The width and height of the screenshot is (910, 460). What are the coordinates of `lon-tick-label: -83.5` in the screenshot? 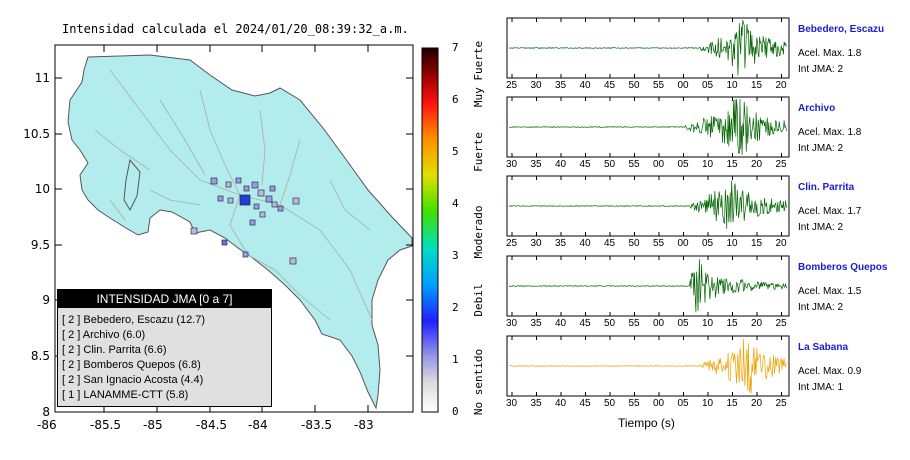 It's located at (317, 425).